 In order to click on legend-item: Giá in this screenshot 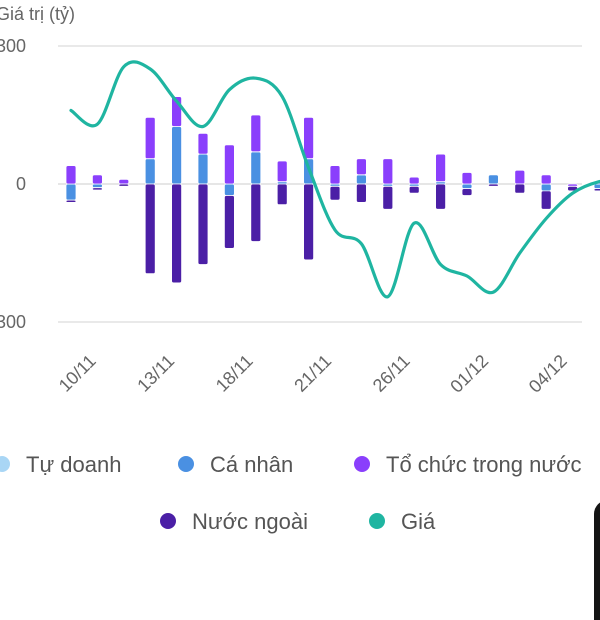, I will do `click(402, 521)`.